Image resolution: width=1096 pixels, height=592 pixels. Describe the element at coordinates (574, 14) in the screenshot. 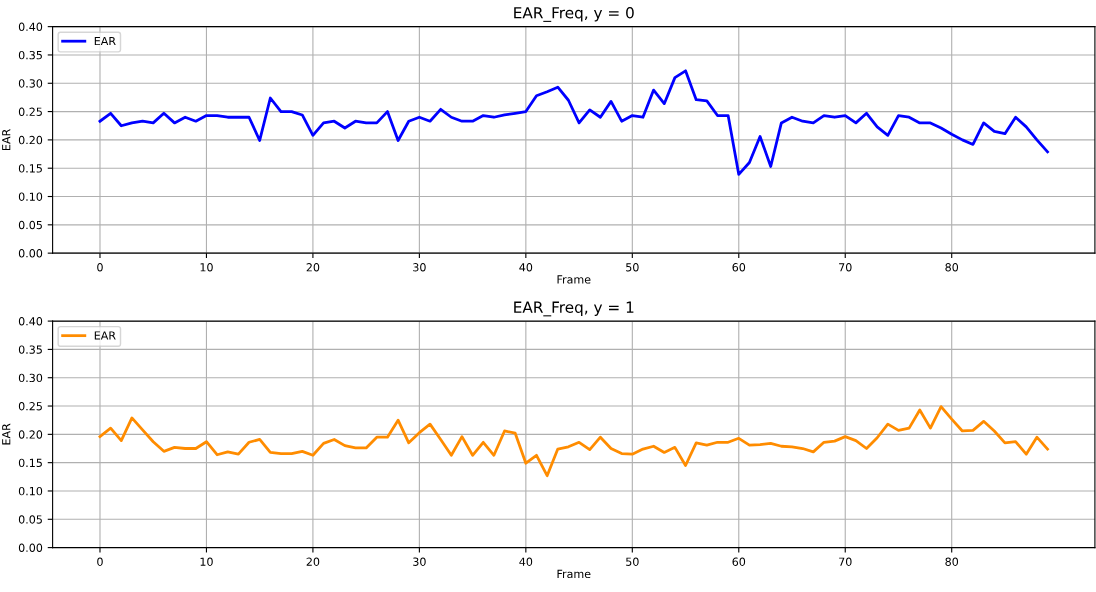

I see `chart-title: EAR_Freq, y = 0` at that location.